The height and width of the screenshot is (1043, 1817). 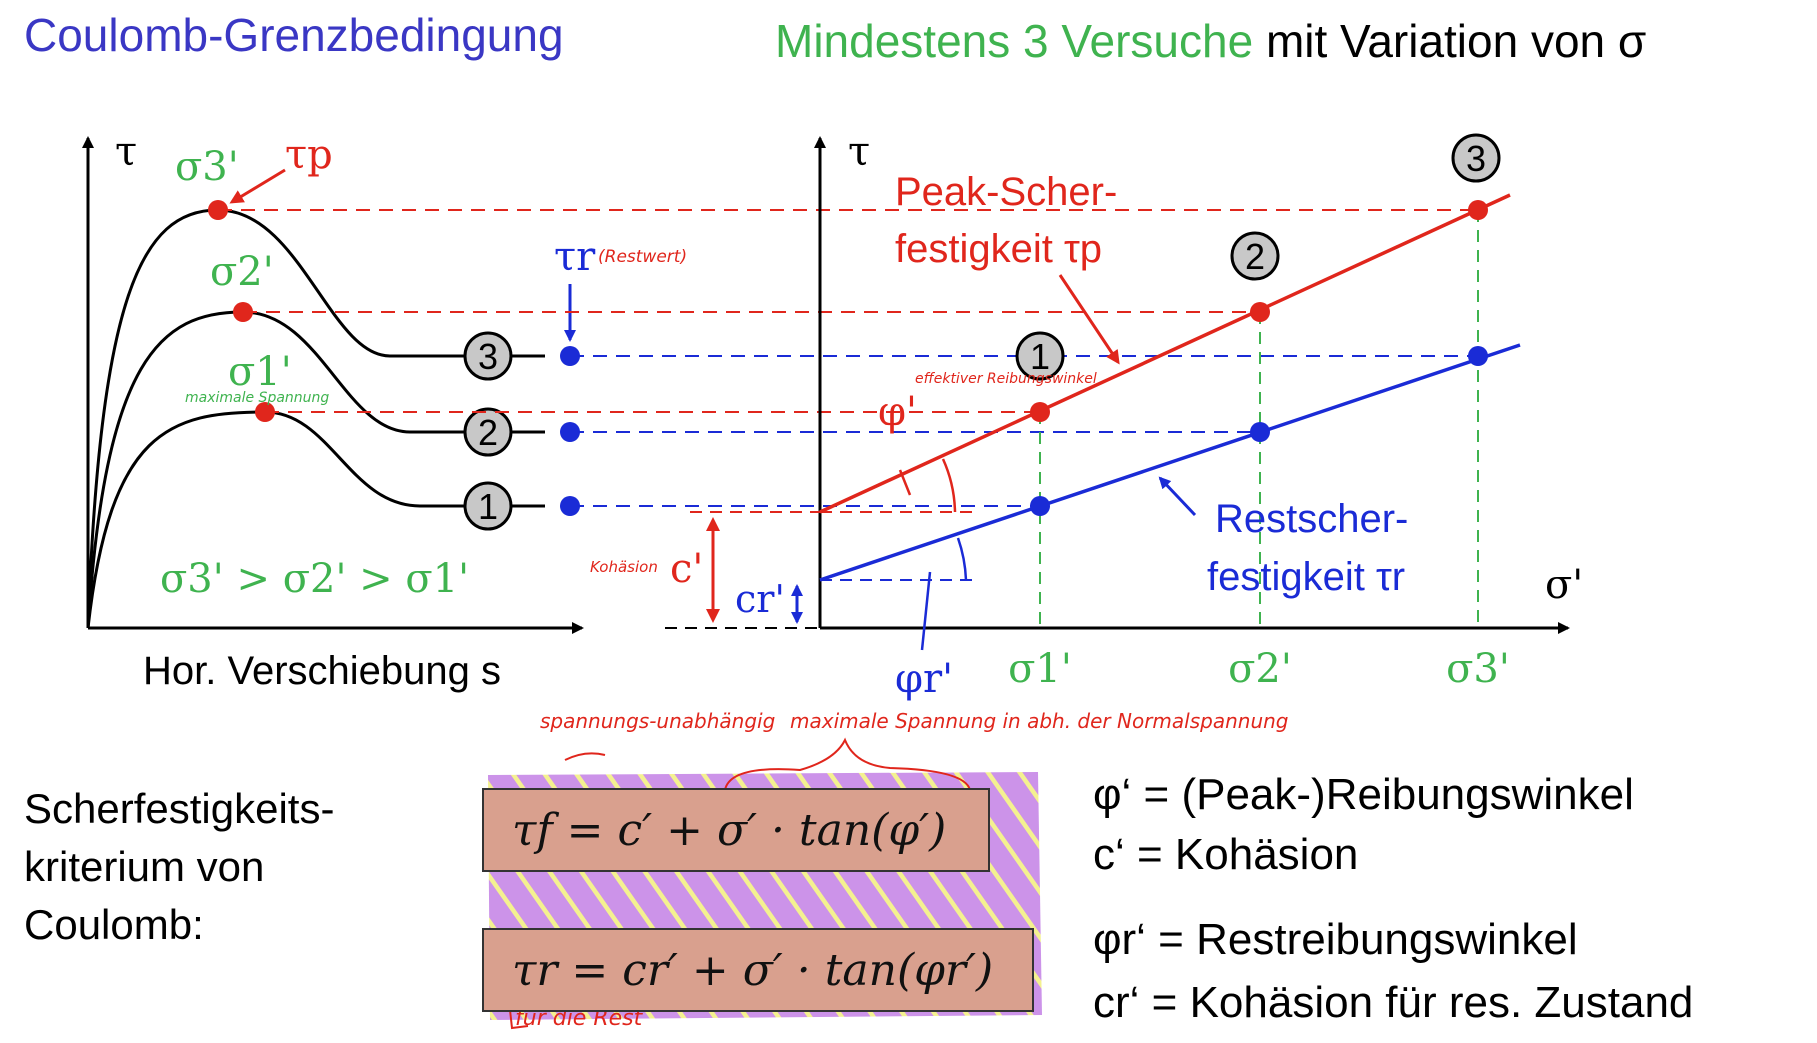 What do you see at coordinates (657, 721) in the screenshot?
I see `note-independent: spannungs-unabhängig` at bounding box center [657, 721].